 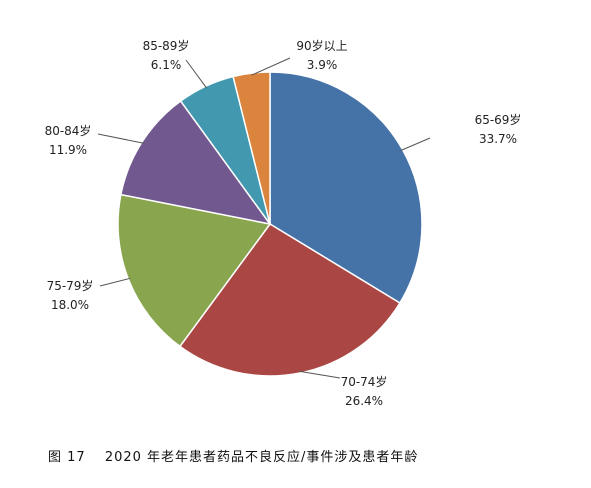 What do you see at coordinates (322, 65) in the screenshot?
I see `slice-percent-label-6: 3.9%` at bounding box center [322, 65].